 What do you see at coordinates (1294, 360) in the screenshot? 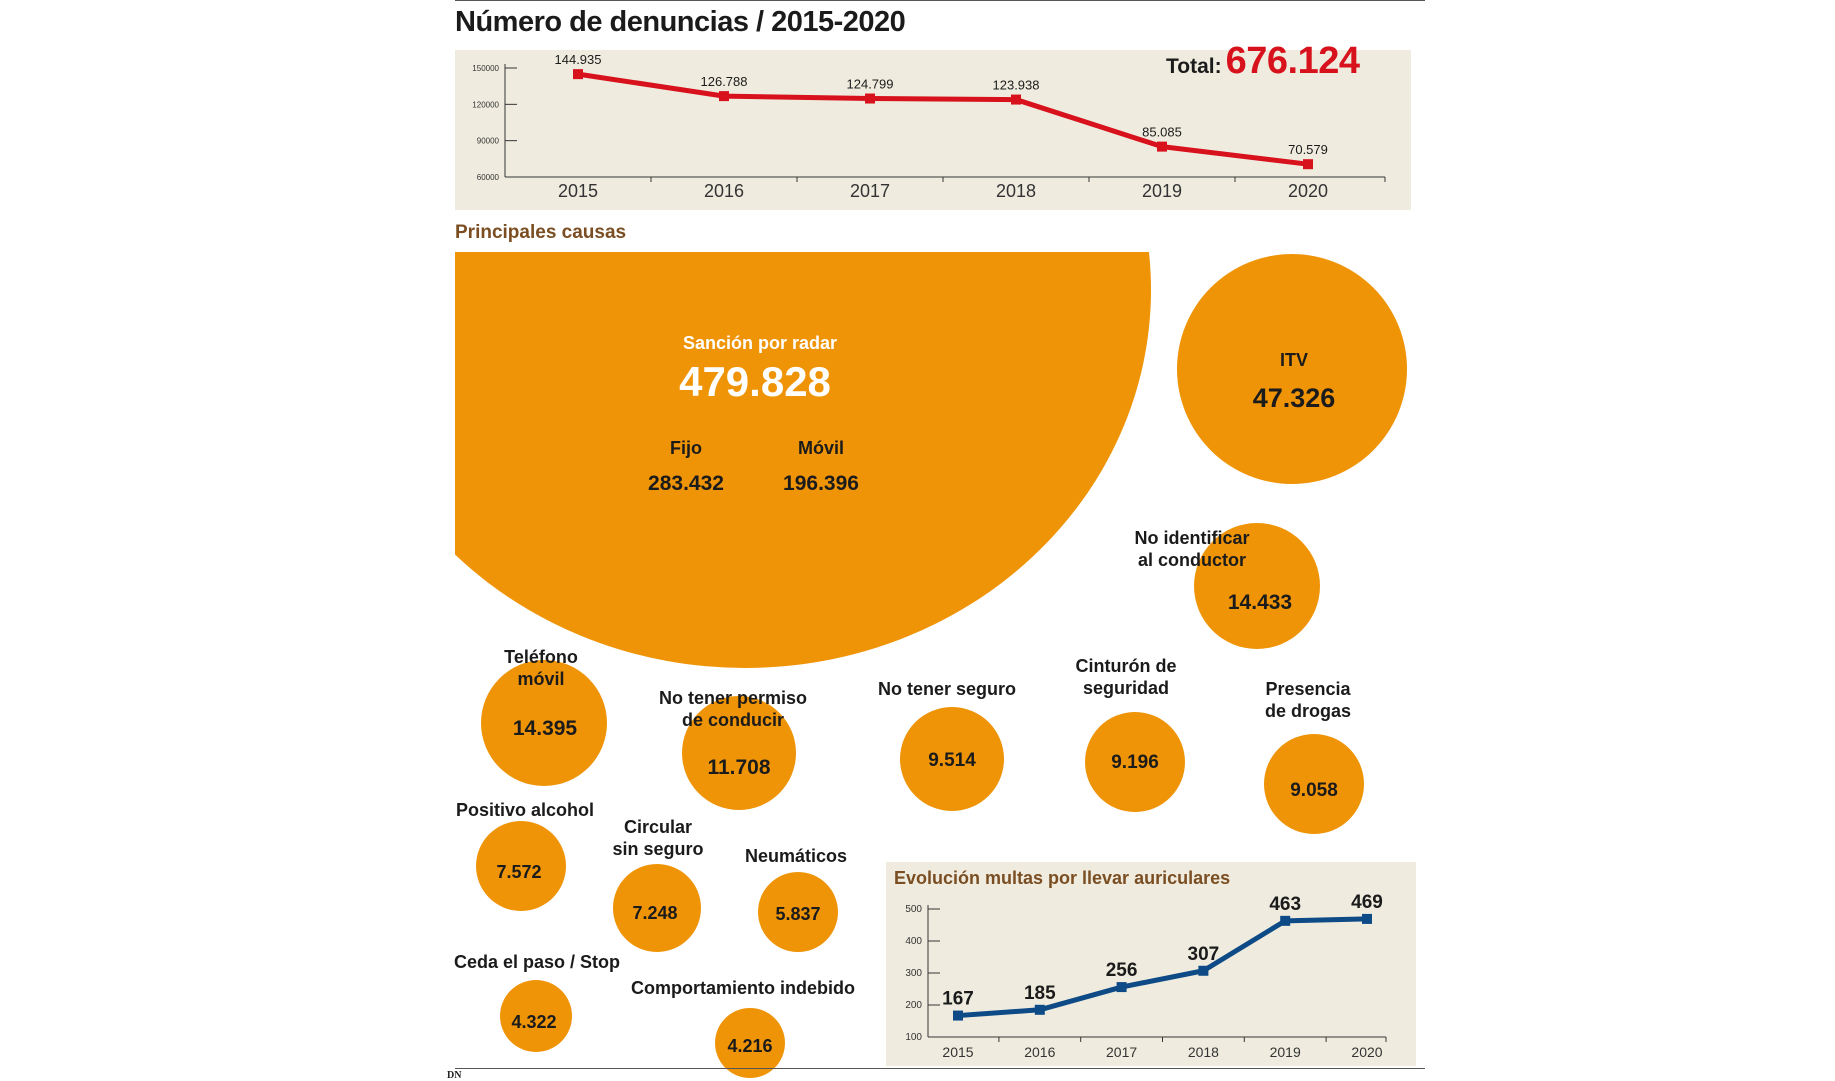
I see `itv-label: ITV` at bounding box center [1294, 360].